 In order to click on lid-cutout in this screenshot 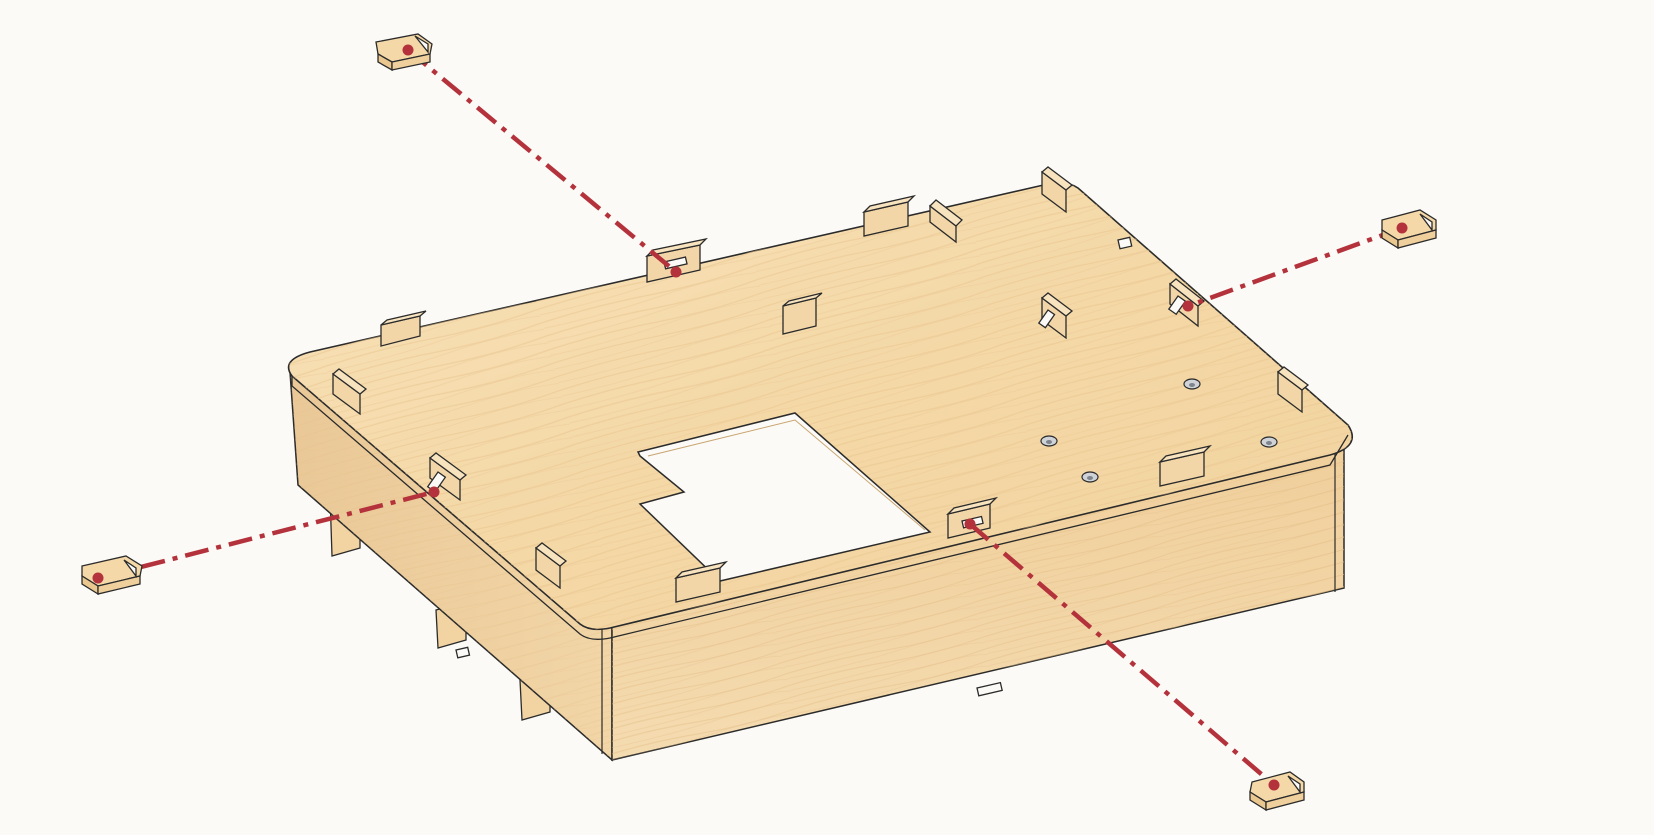, I will do `click(784, 497)`.